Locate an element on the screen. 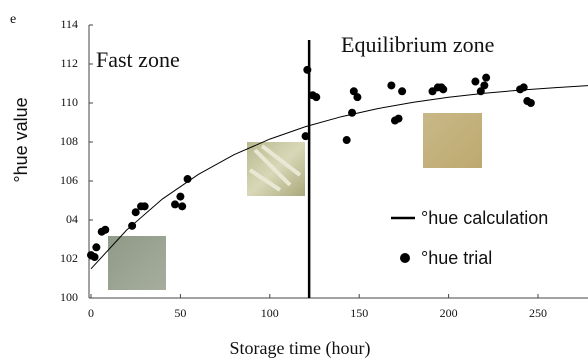 The height and width of the screenshot is (360, 588). y-tick-label: 102 is located at coordinates (69, 258).